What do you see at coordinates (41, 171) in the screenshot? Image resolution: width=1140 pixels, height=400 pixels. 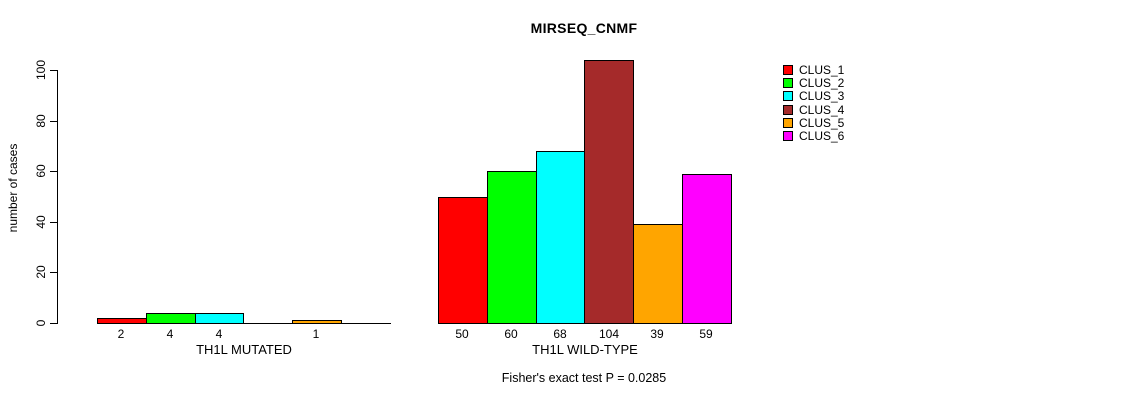 I see `y-tick-label: 60` at bounding box center [41, 171].